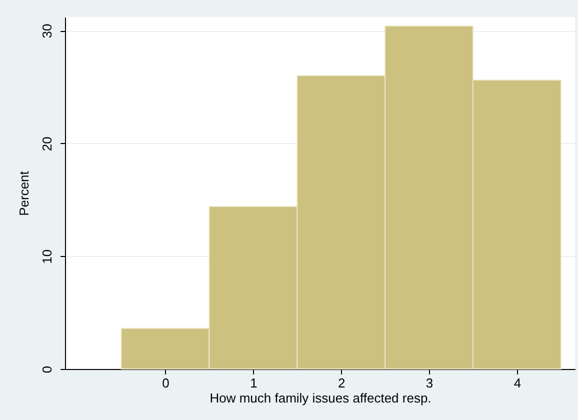 The image size is (578, 420). Describe the element at coordinates (47, 144) in the screenshot. I see `y-tick-label: 20` at that location.